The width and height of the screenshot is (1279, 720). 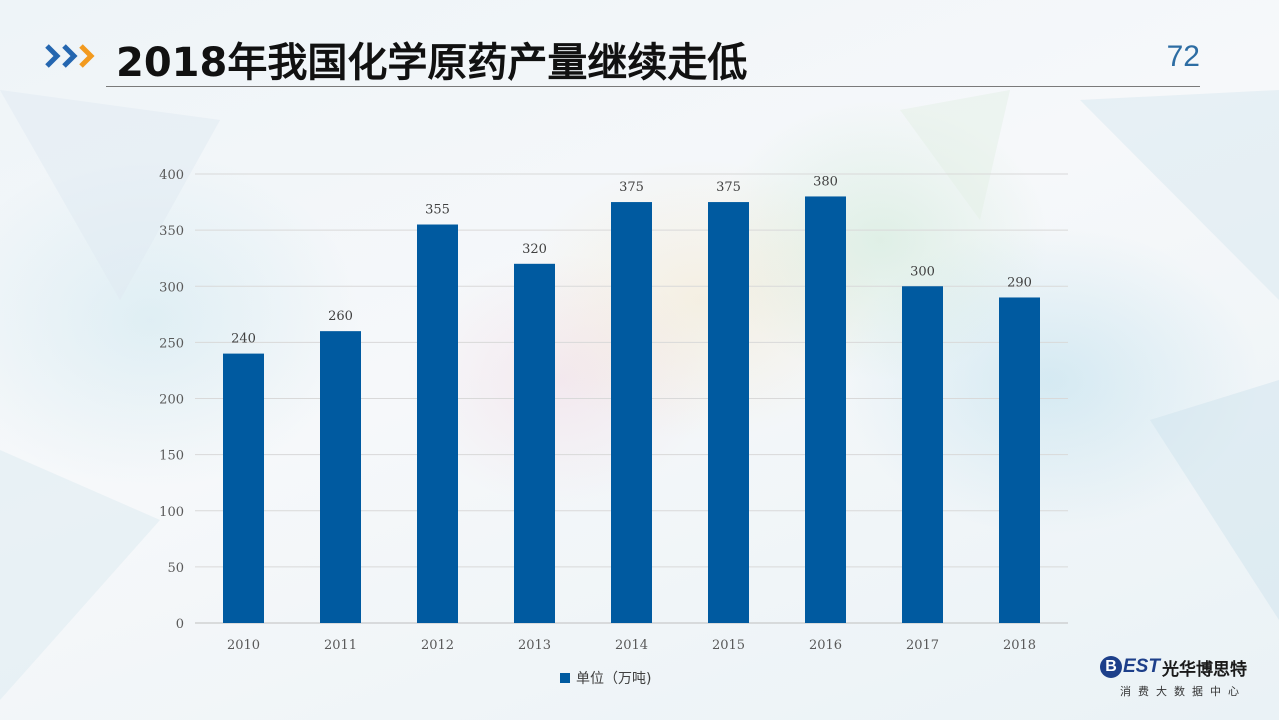 What do you see at coordinates (1111, 667) in the screenshot?
I see `logo-mark: B` at bounding box center [1111, 667].